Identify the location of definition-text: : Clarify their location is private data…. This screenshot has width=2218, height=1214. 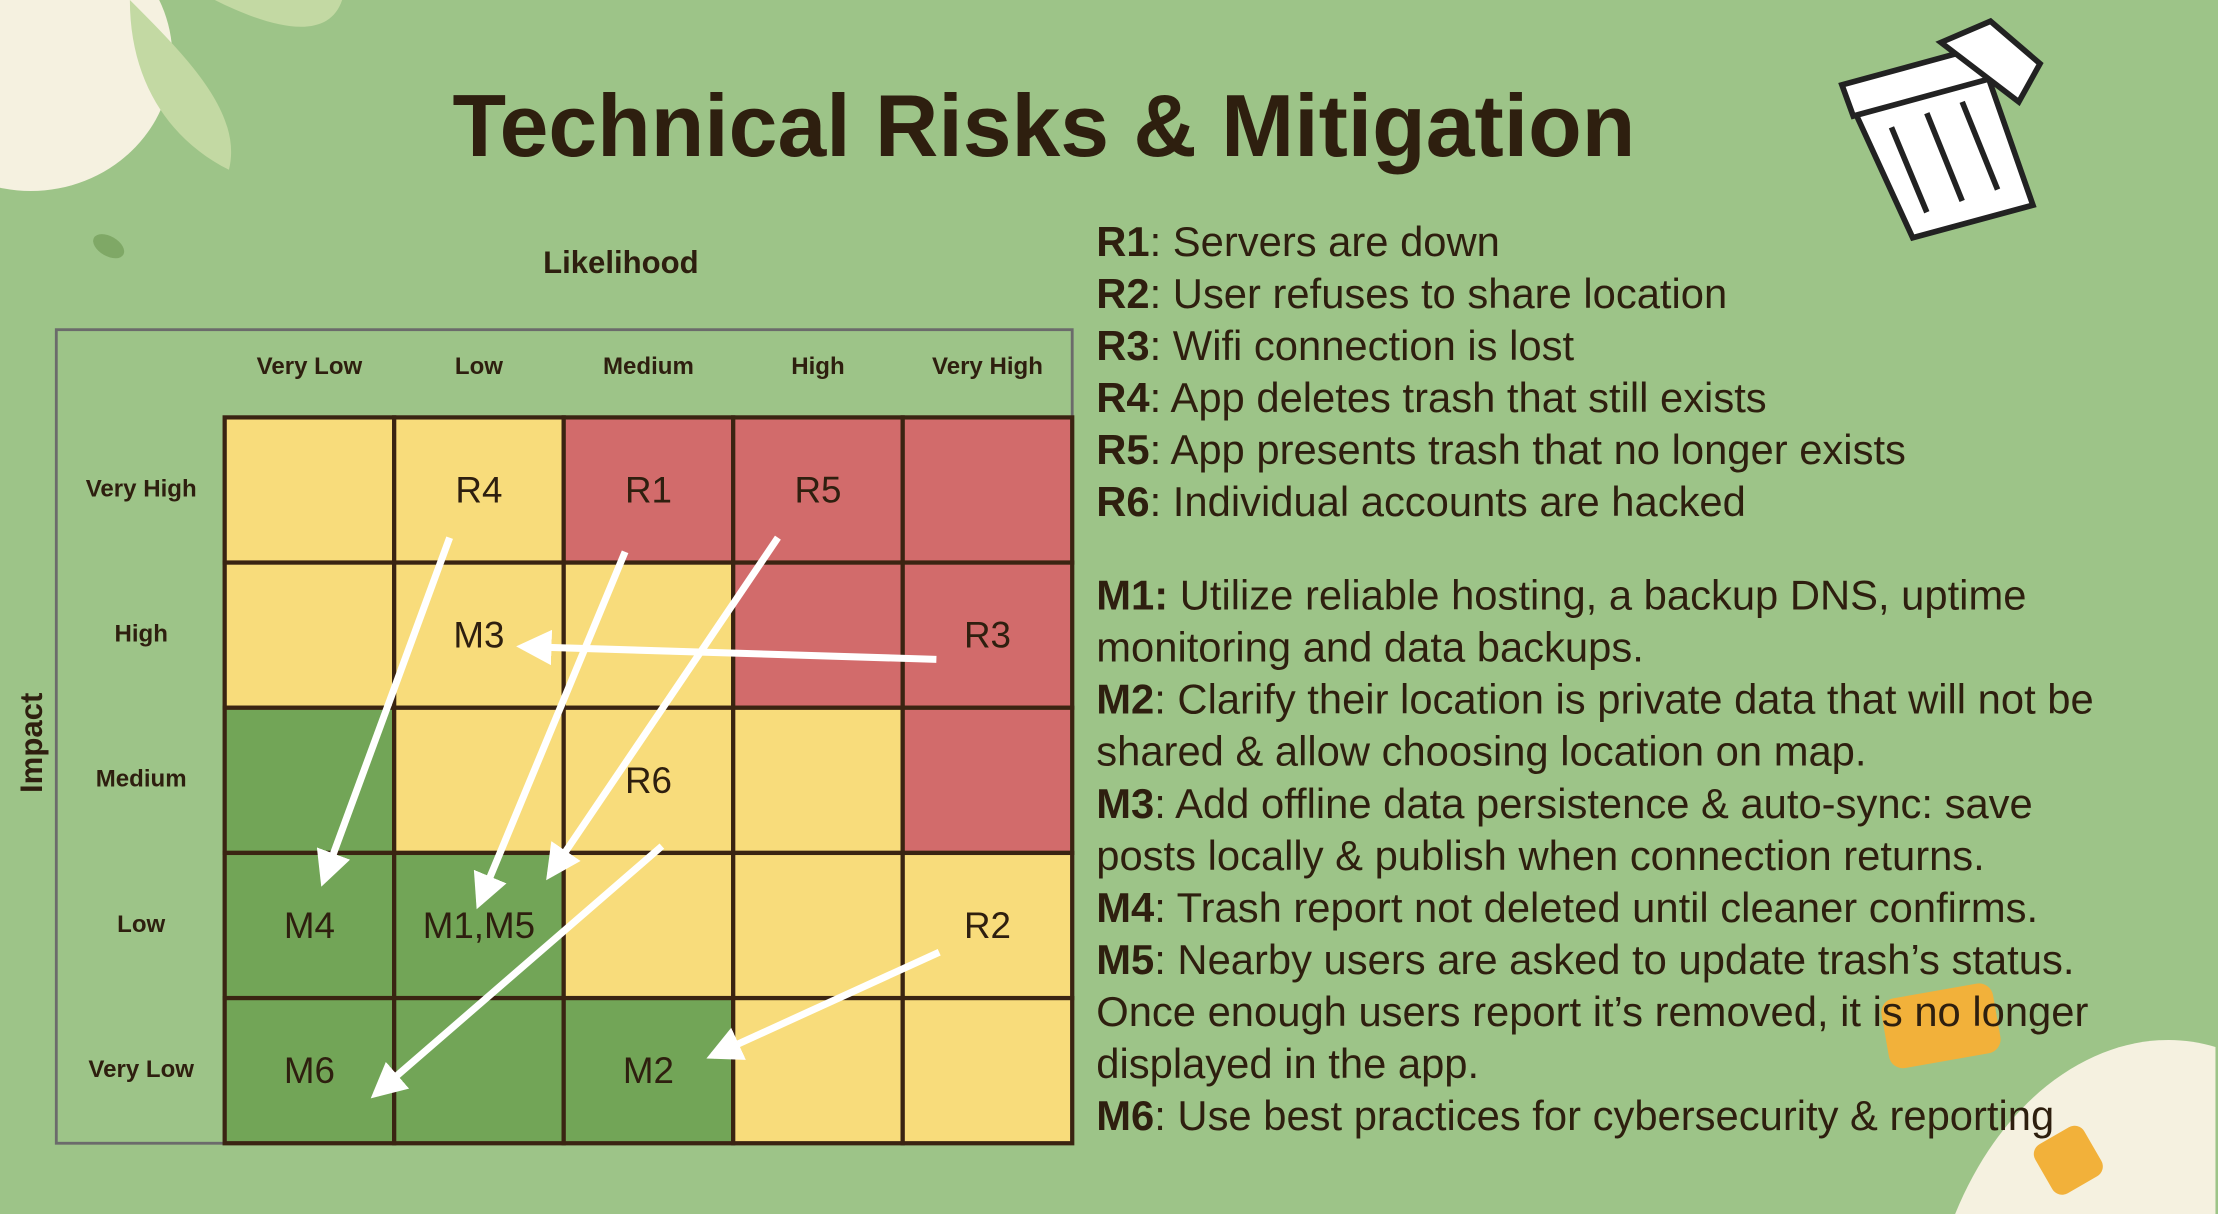
(1623, 699).